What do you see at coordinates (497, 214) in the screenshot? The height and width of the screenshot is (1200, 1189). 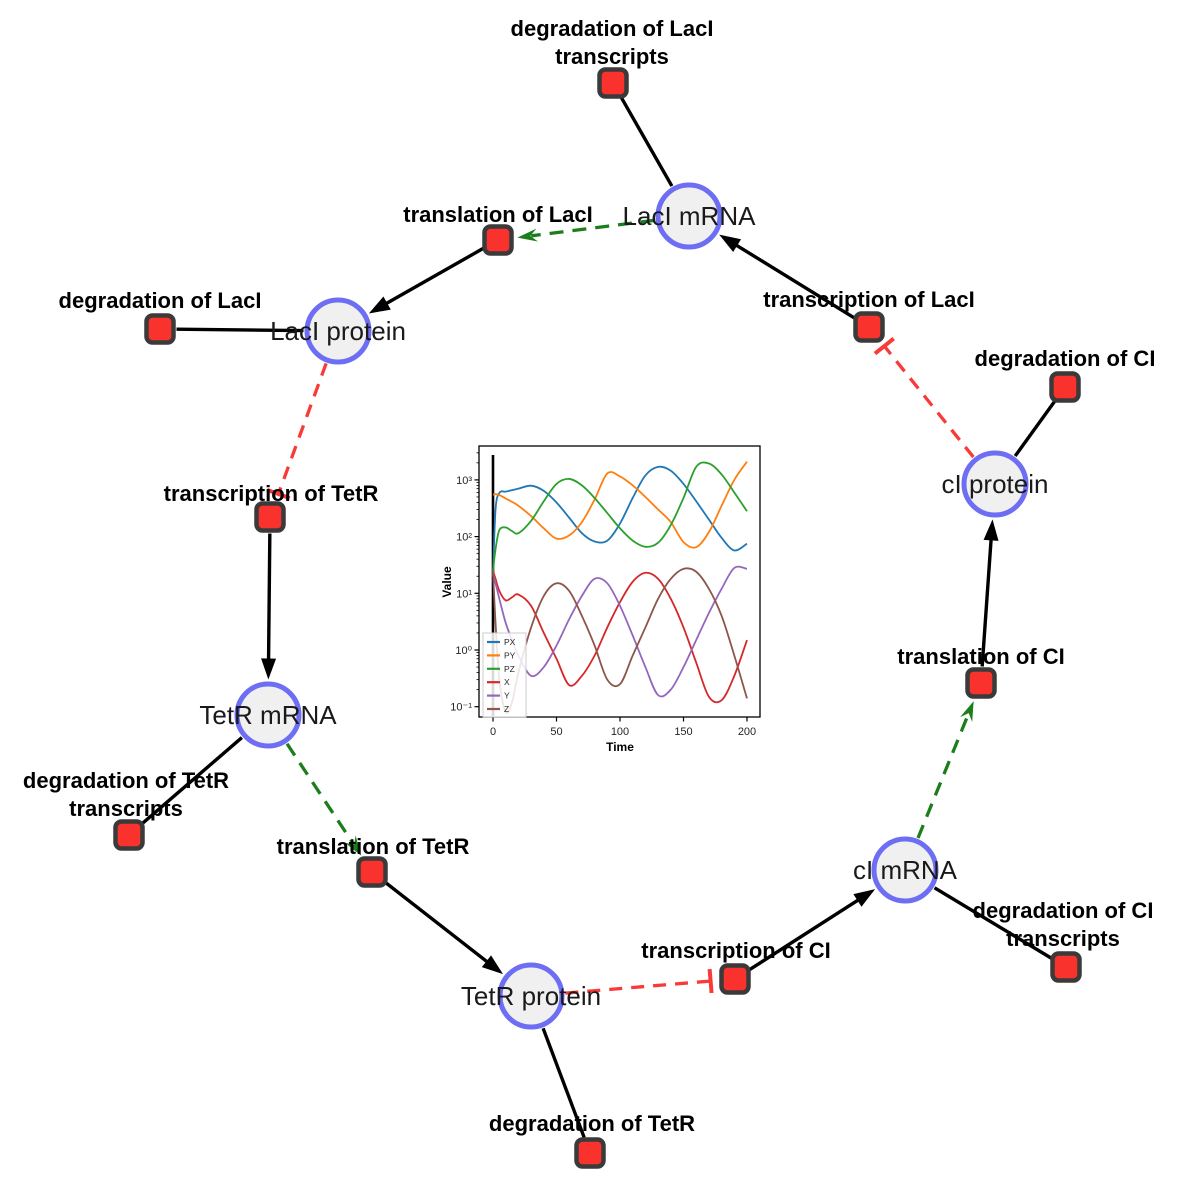 I see `reaction-label-transl_laci: translation of LacI` at bounding box center [497, 214].